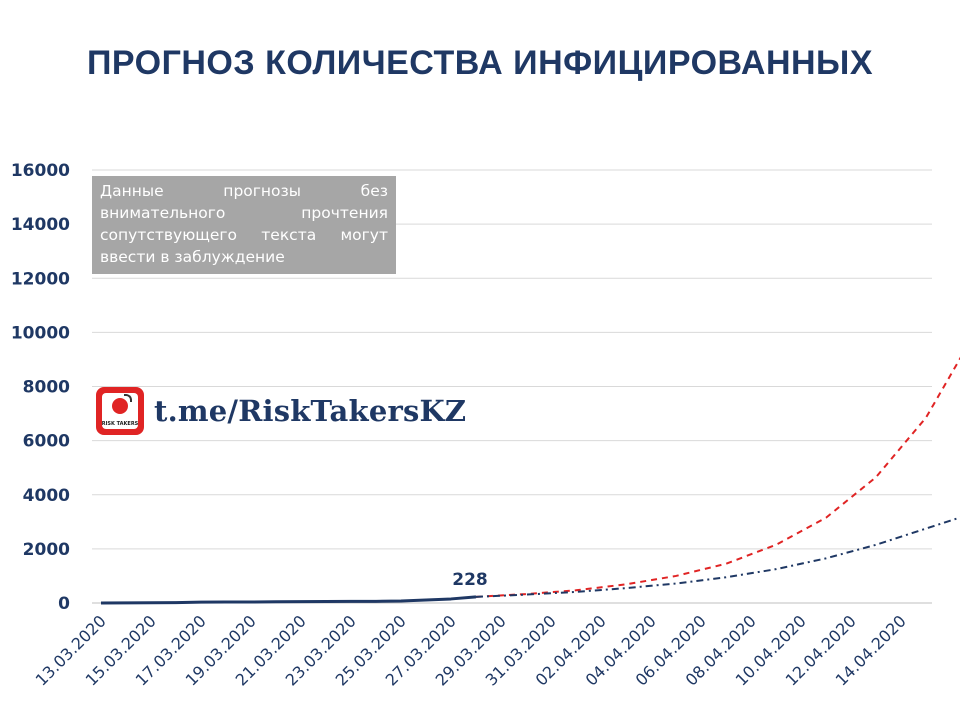  Describe the element at coordinates (64, 604) in the screenshot. I see `y-tick-label: 0` at that location.